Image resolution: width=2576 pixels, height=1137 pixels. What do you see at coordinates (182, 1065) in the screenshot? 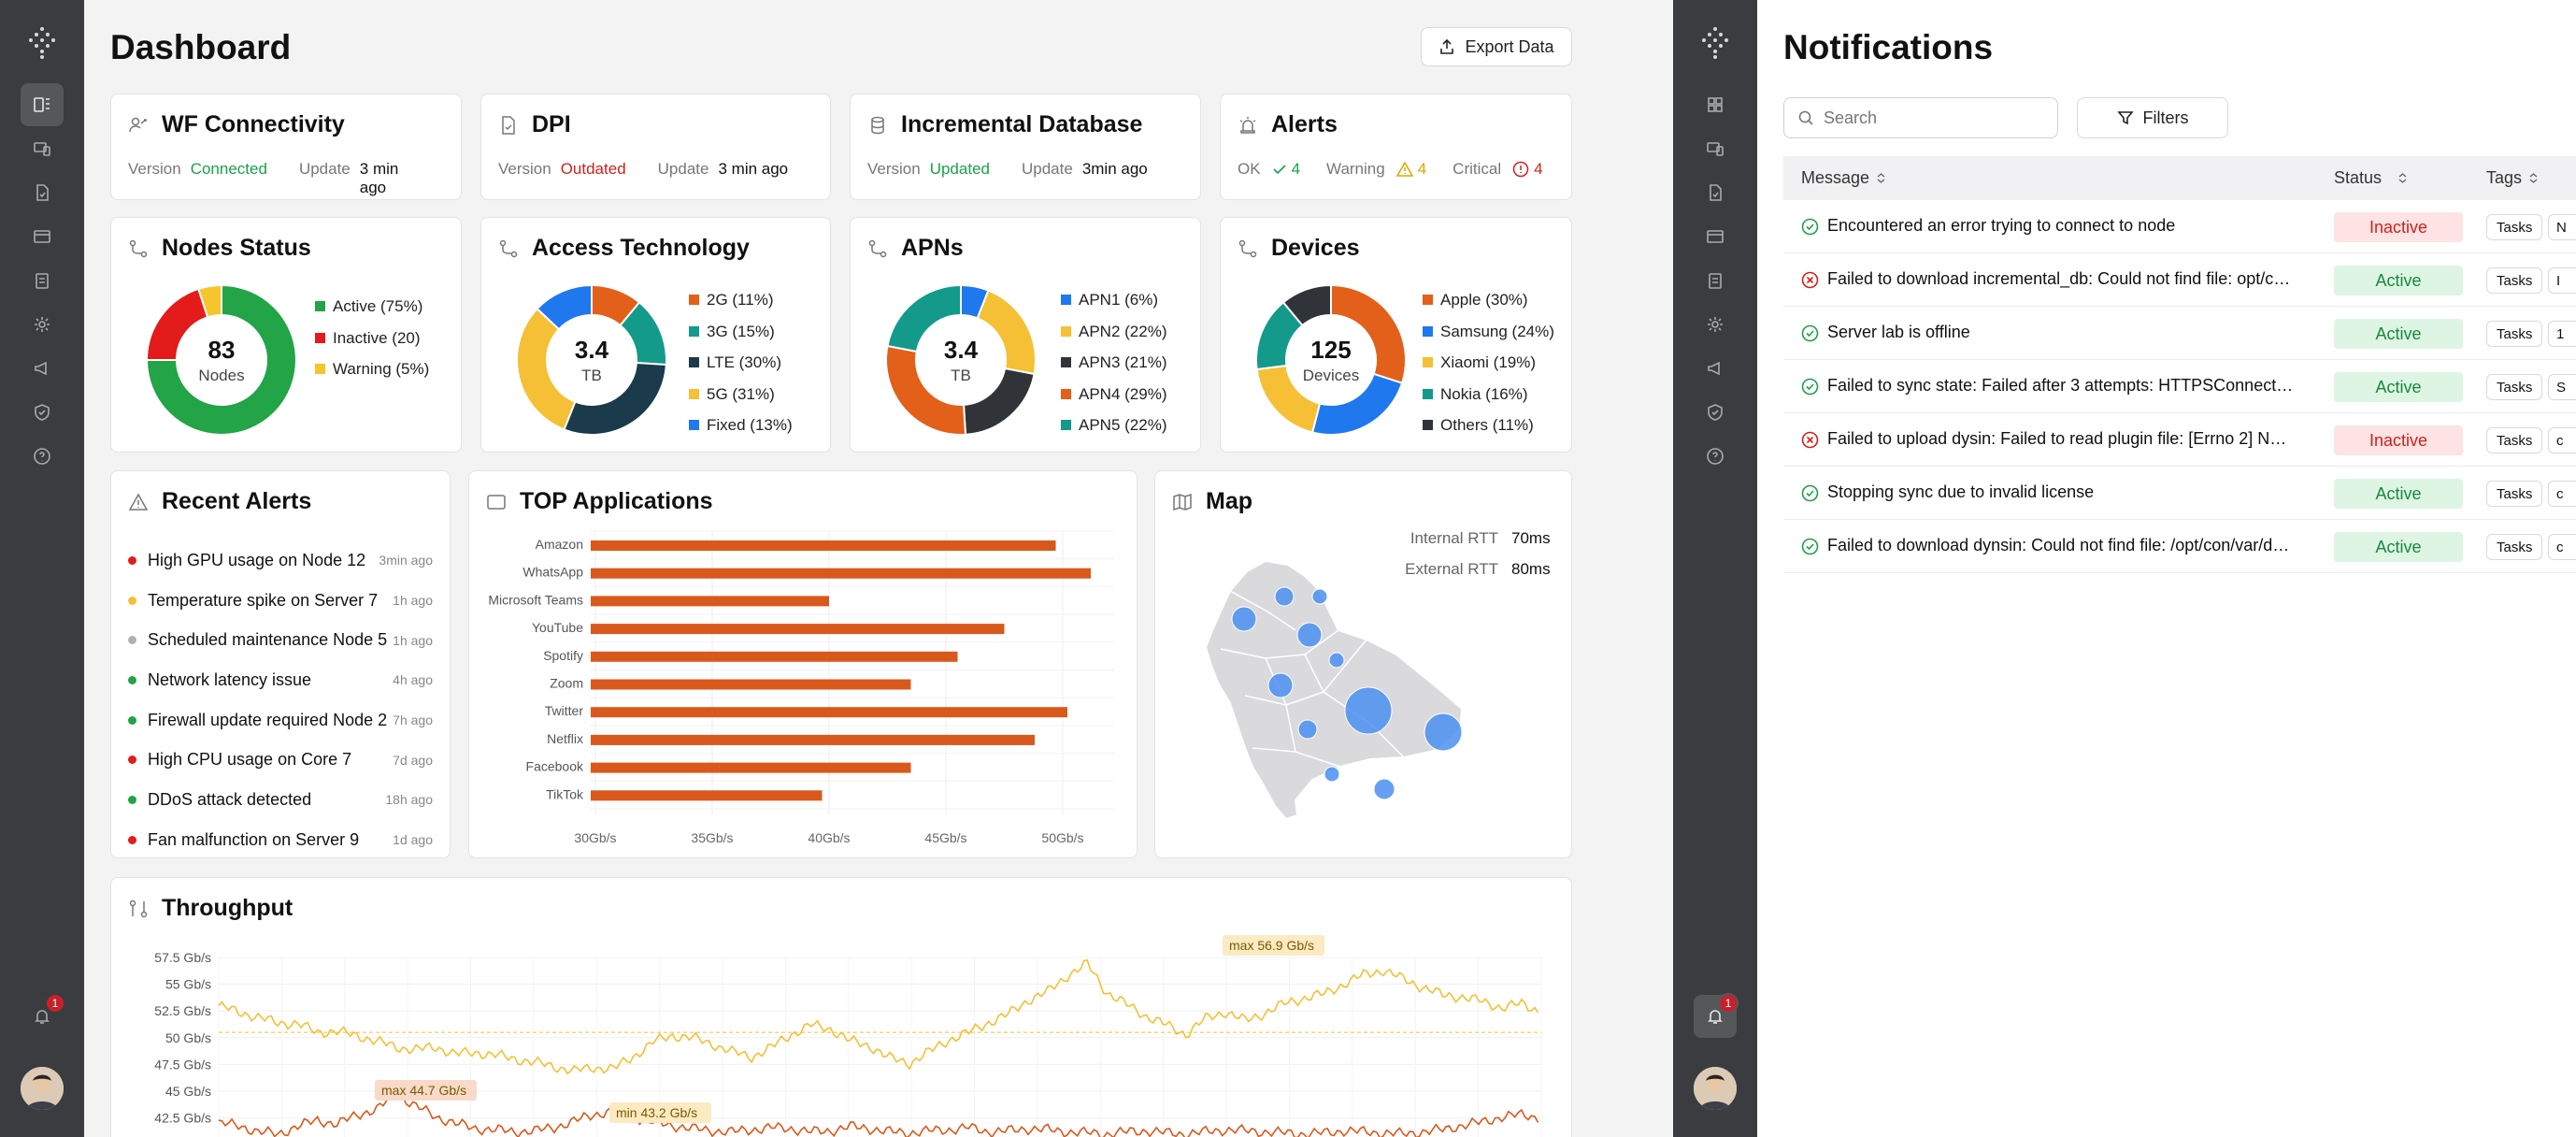
I see `y-tick-label: 47.5 Gb/s` at bounding box center [182, 1065].